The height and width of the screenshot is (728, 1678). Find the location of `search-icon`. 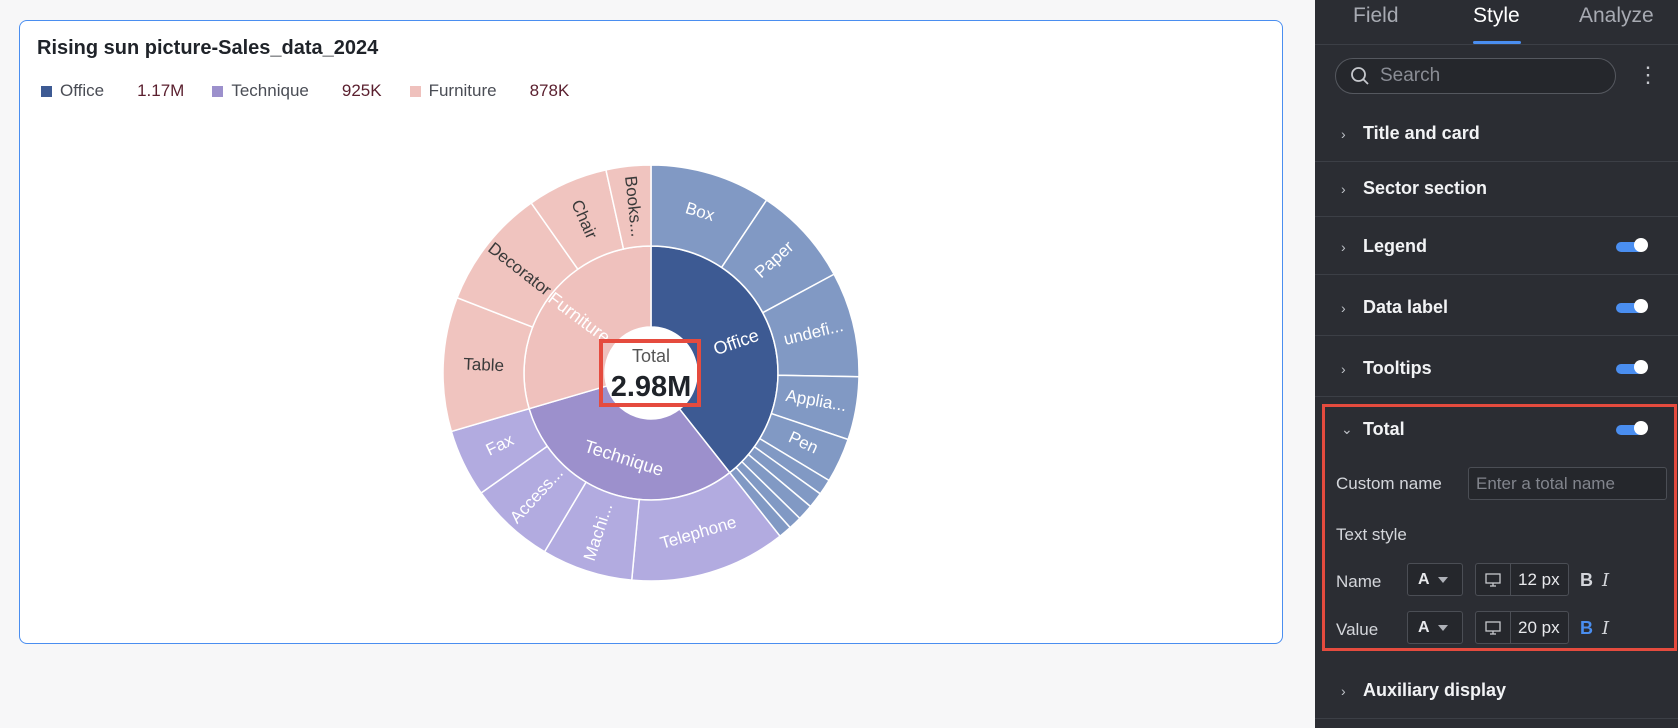

search-icon is located at coordinates (1360, 76).